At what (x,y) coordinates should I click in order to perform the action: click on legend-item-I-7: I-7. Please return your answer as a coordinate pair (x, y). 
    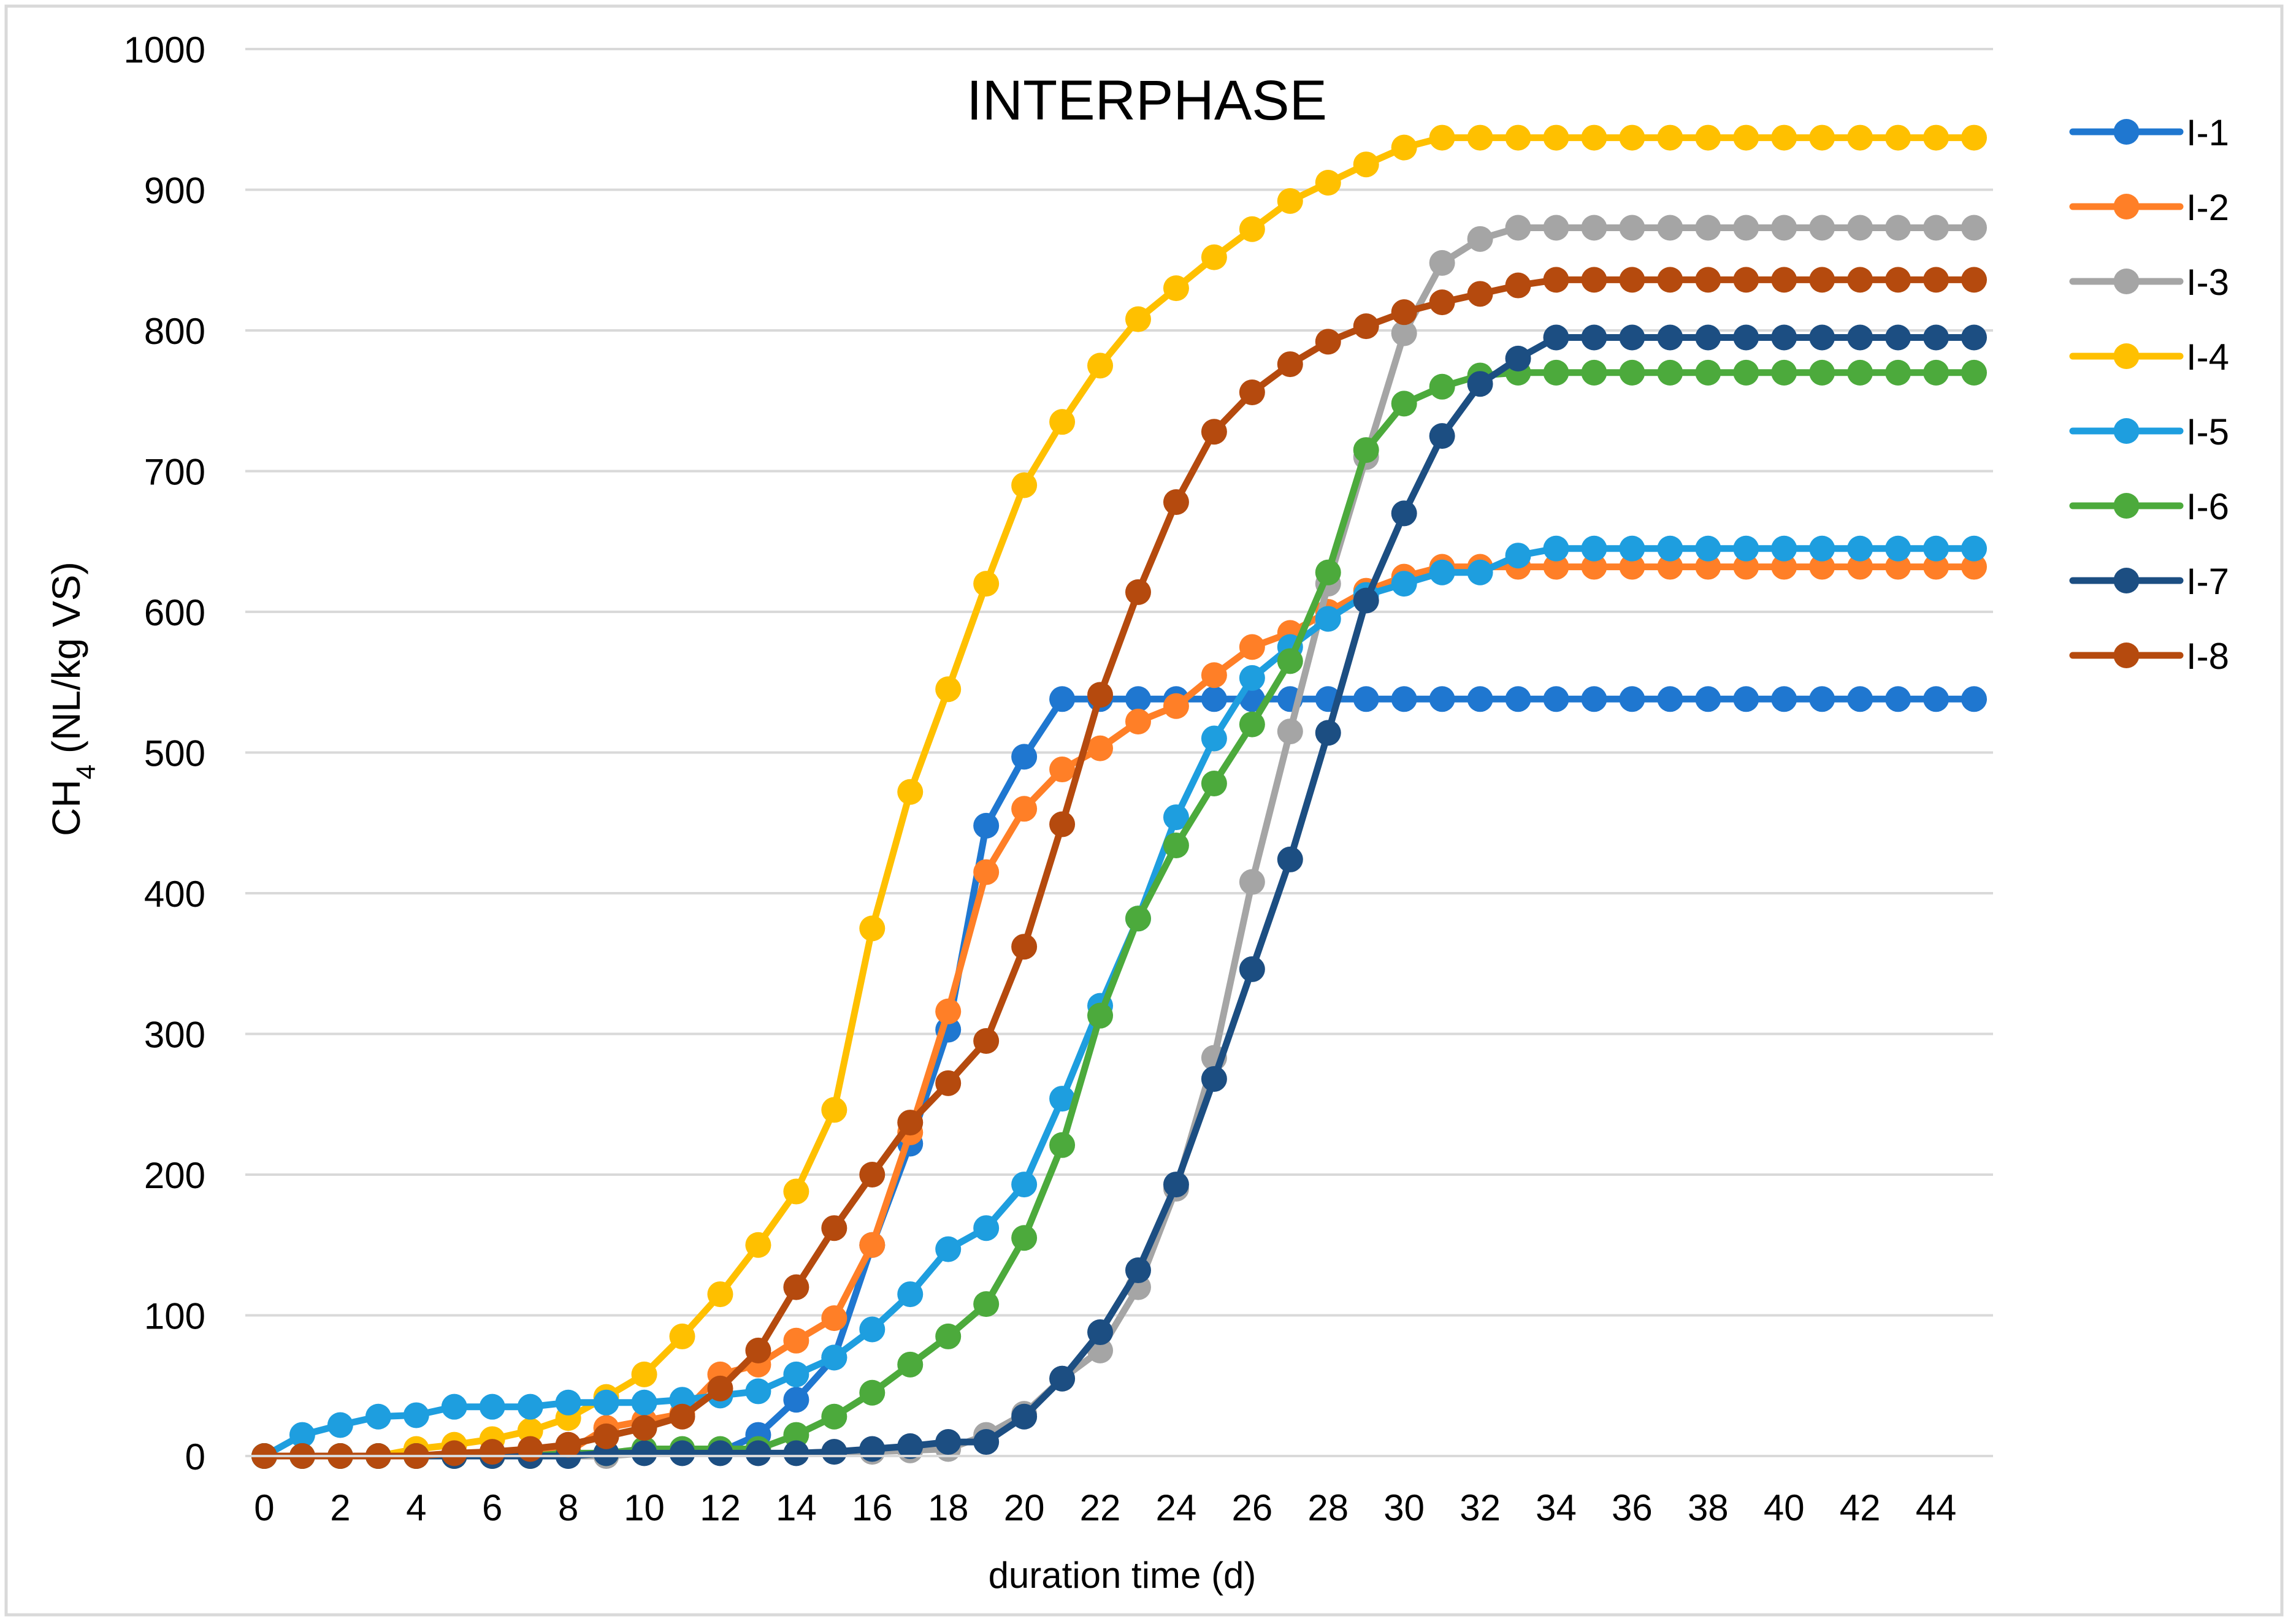
    Looking at the image, I should click on (2149, 581).